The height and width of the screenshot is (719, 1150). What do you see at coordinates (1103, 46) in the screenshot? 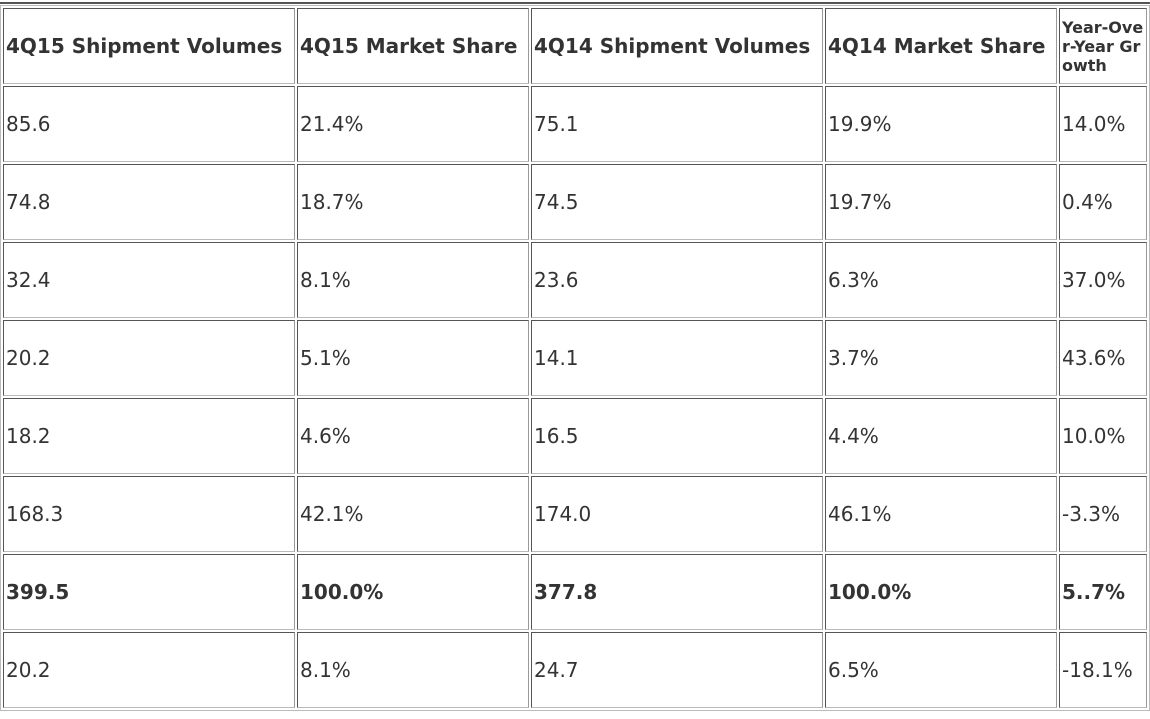
I see `header-yoy-growth: Year-Over-Year Growth` at bounding box center [1103, 46].